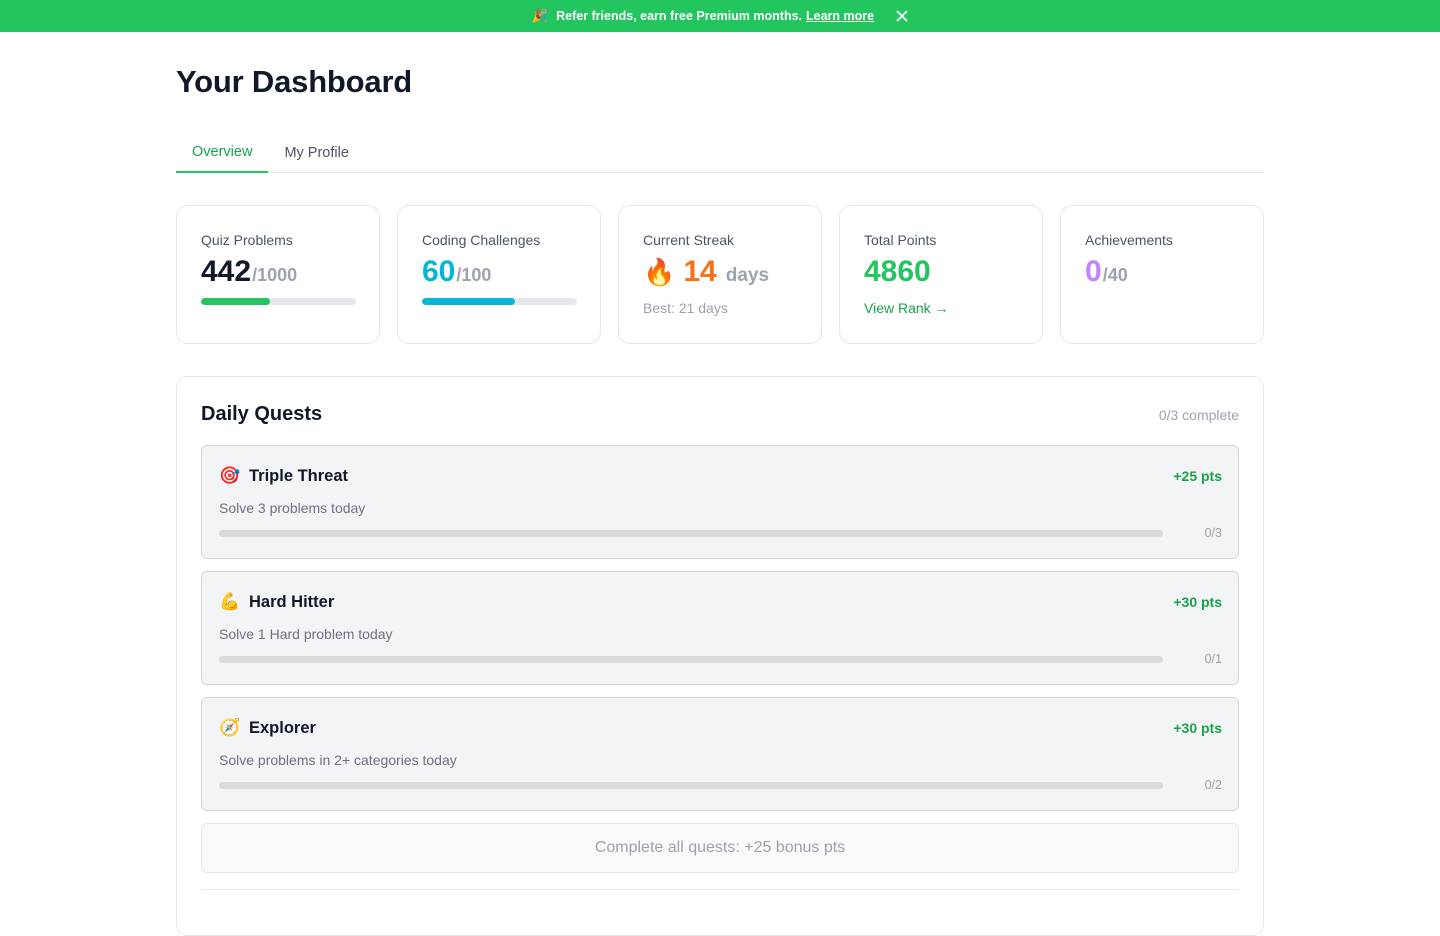  Describe the element at coordinates (316, 152) in the screenshot. I see `tab-my-profile: My Profile` at that location.